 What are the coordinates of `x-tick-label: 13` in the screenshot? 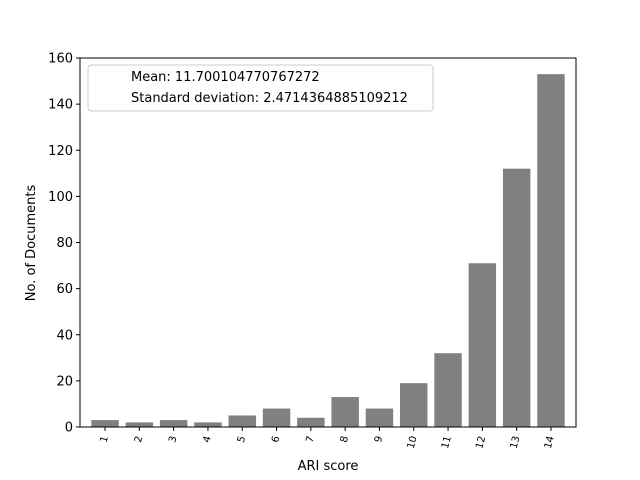 It's located at (516, 442).